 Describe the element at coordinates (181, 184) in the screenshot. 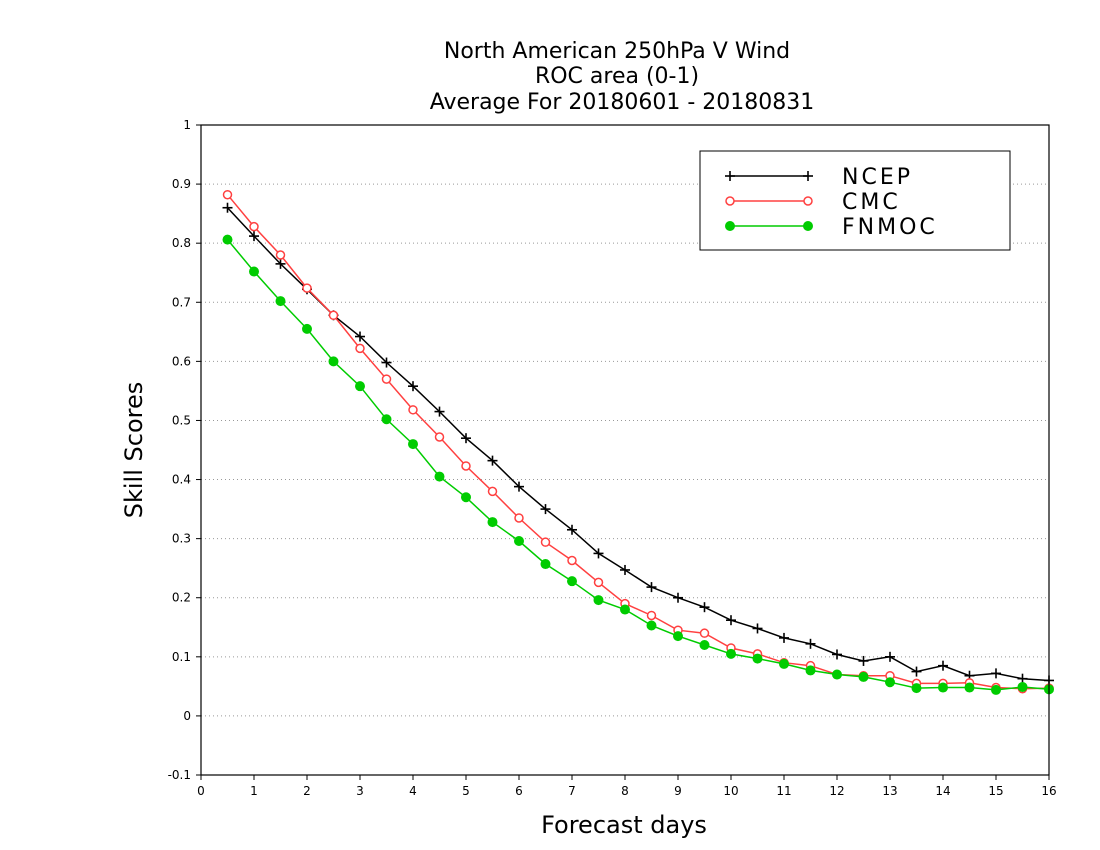

I see `y-tick-label: 0.9` at that location.